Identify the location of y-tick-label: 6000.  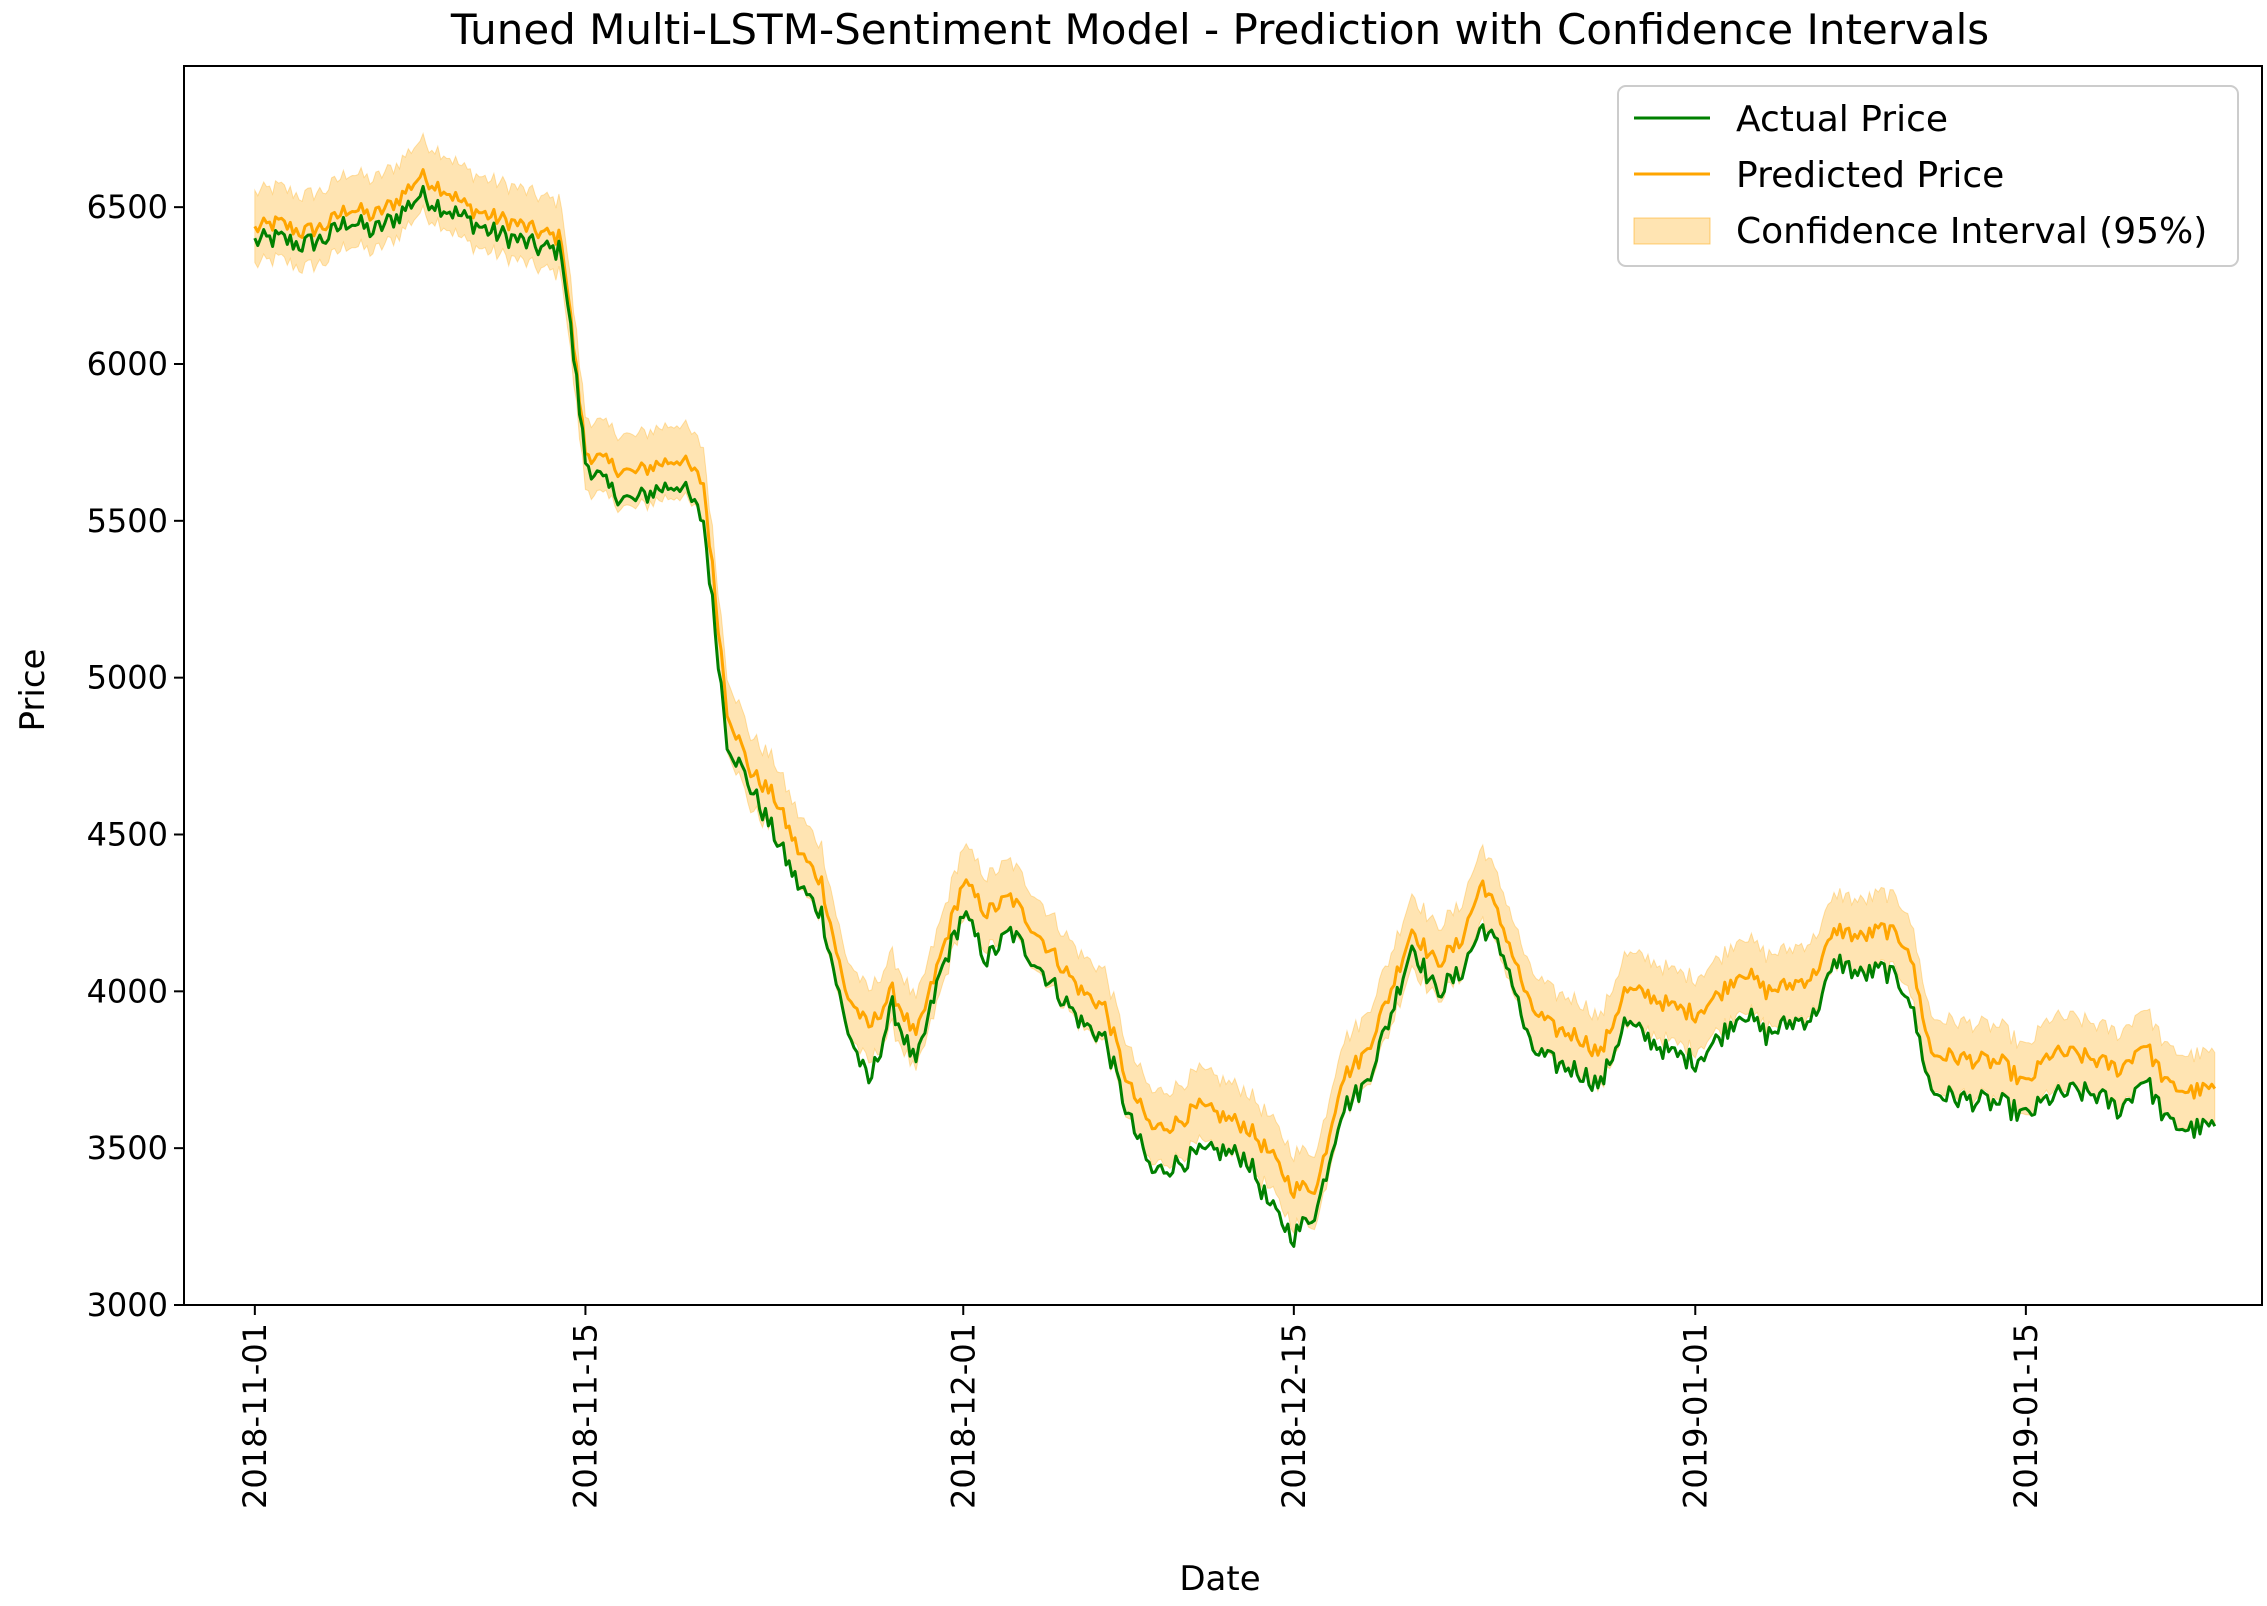
(127, 364).